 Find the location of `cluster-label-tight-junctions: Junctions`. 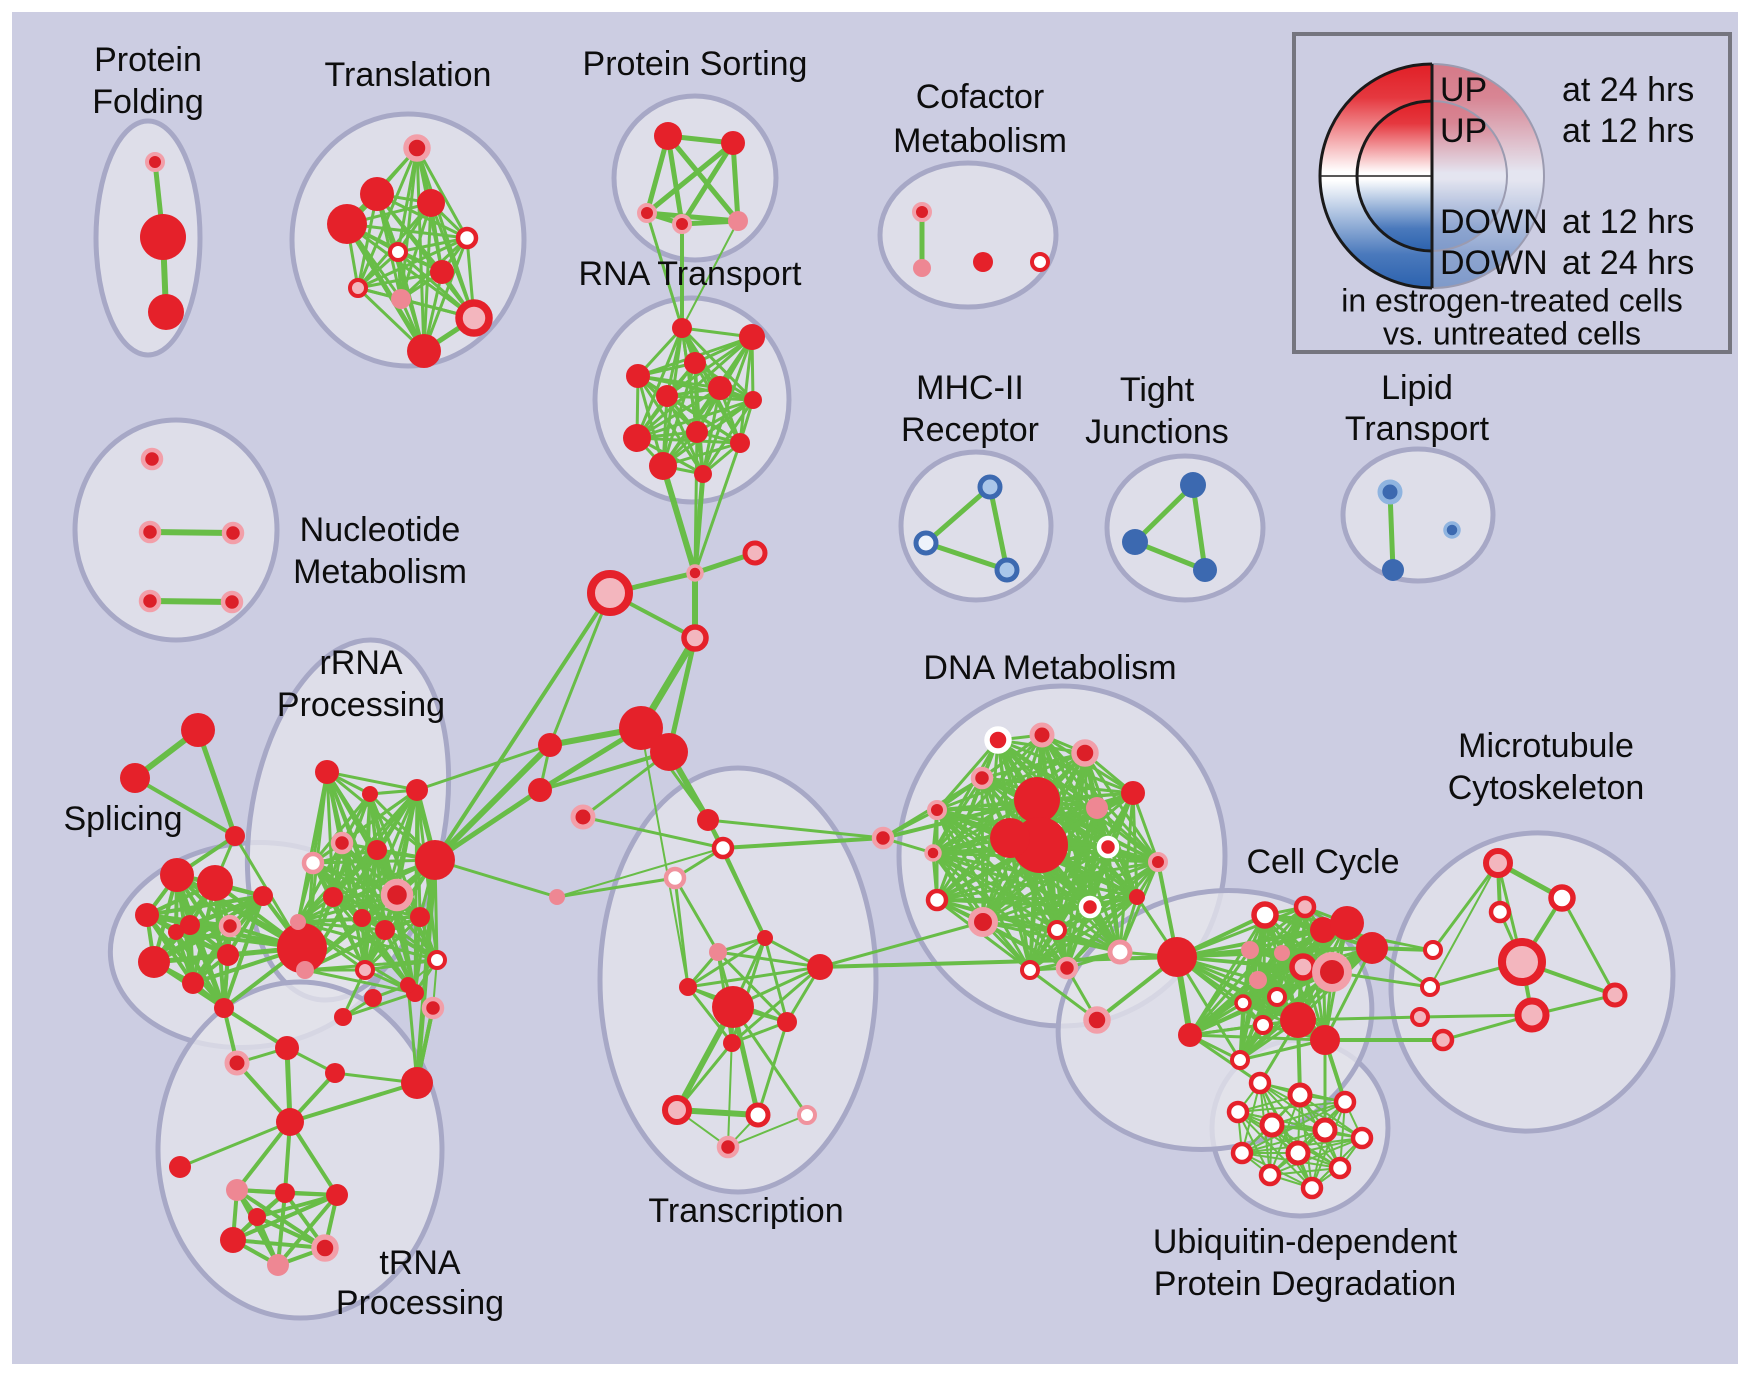

cluster-label-tight-junctions: Junctions is located at coordinates (1157, 432).